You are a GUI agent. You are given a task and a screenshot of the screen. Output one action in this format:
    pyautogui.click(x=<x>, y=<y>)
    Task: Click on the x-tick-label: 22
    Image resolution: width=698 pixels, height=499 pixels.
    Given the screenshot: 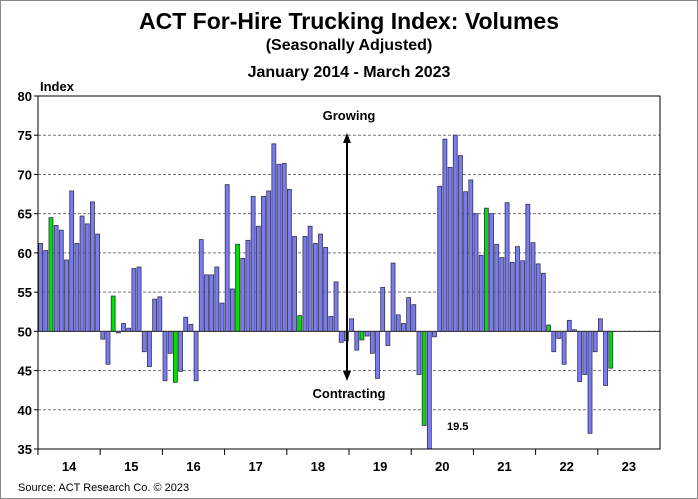 What is the action you would take?
    pyautogui.click(x=566, y=466)
    